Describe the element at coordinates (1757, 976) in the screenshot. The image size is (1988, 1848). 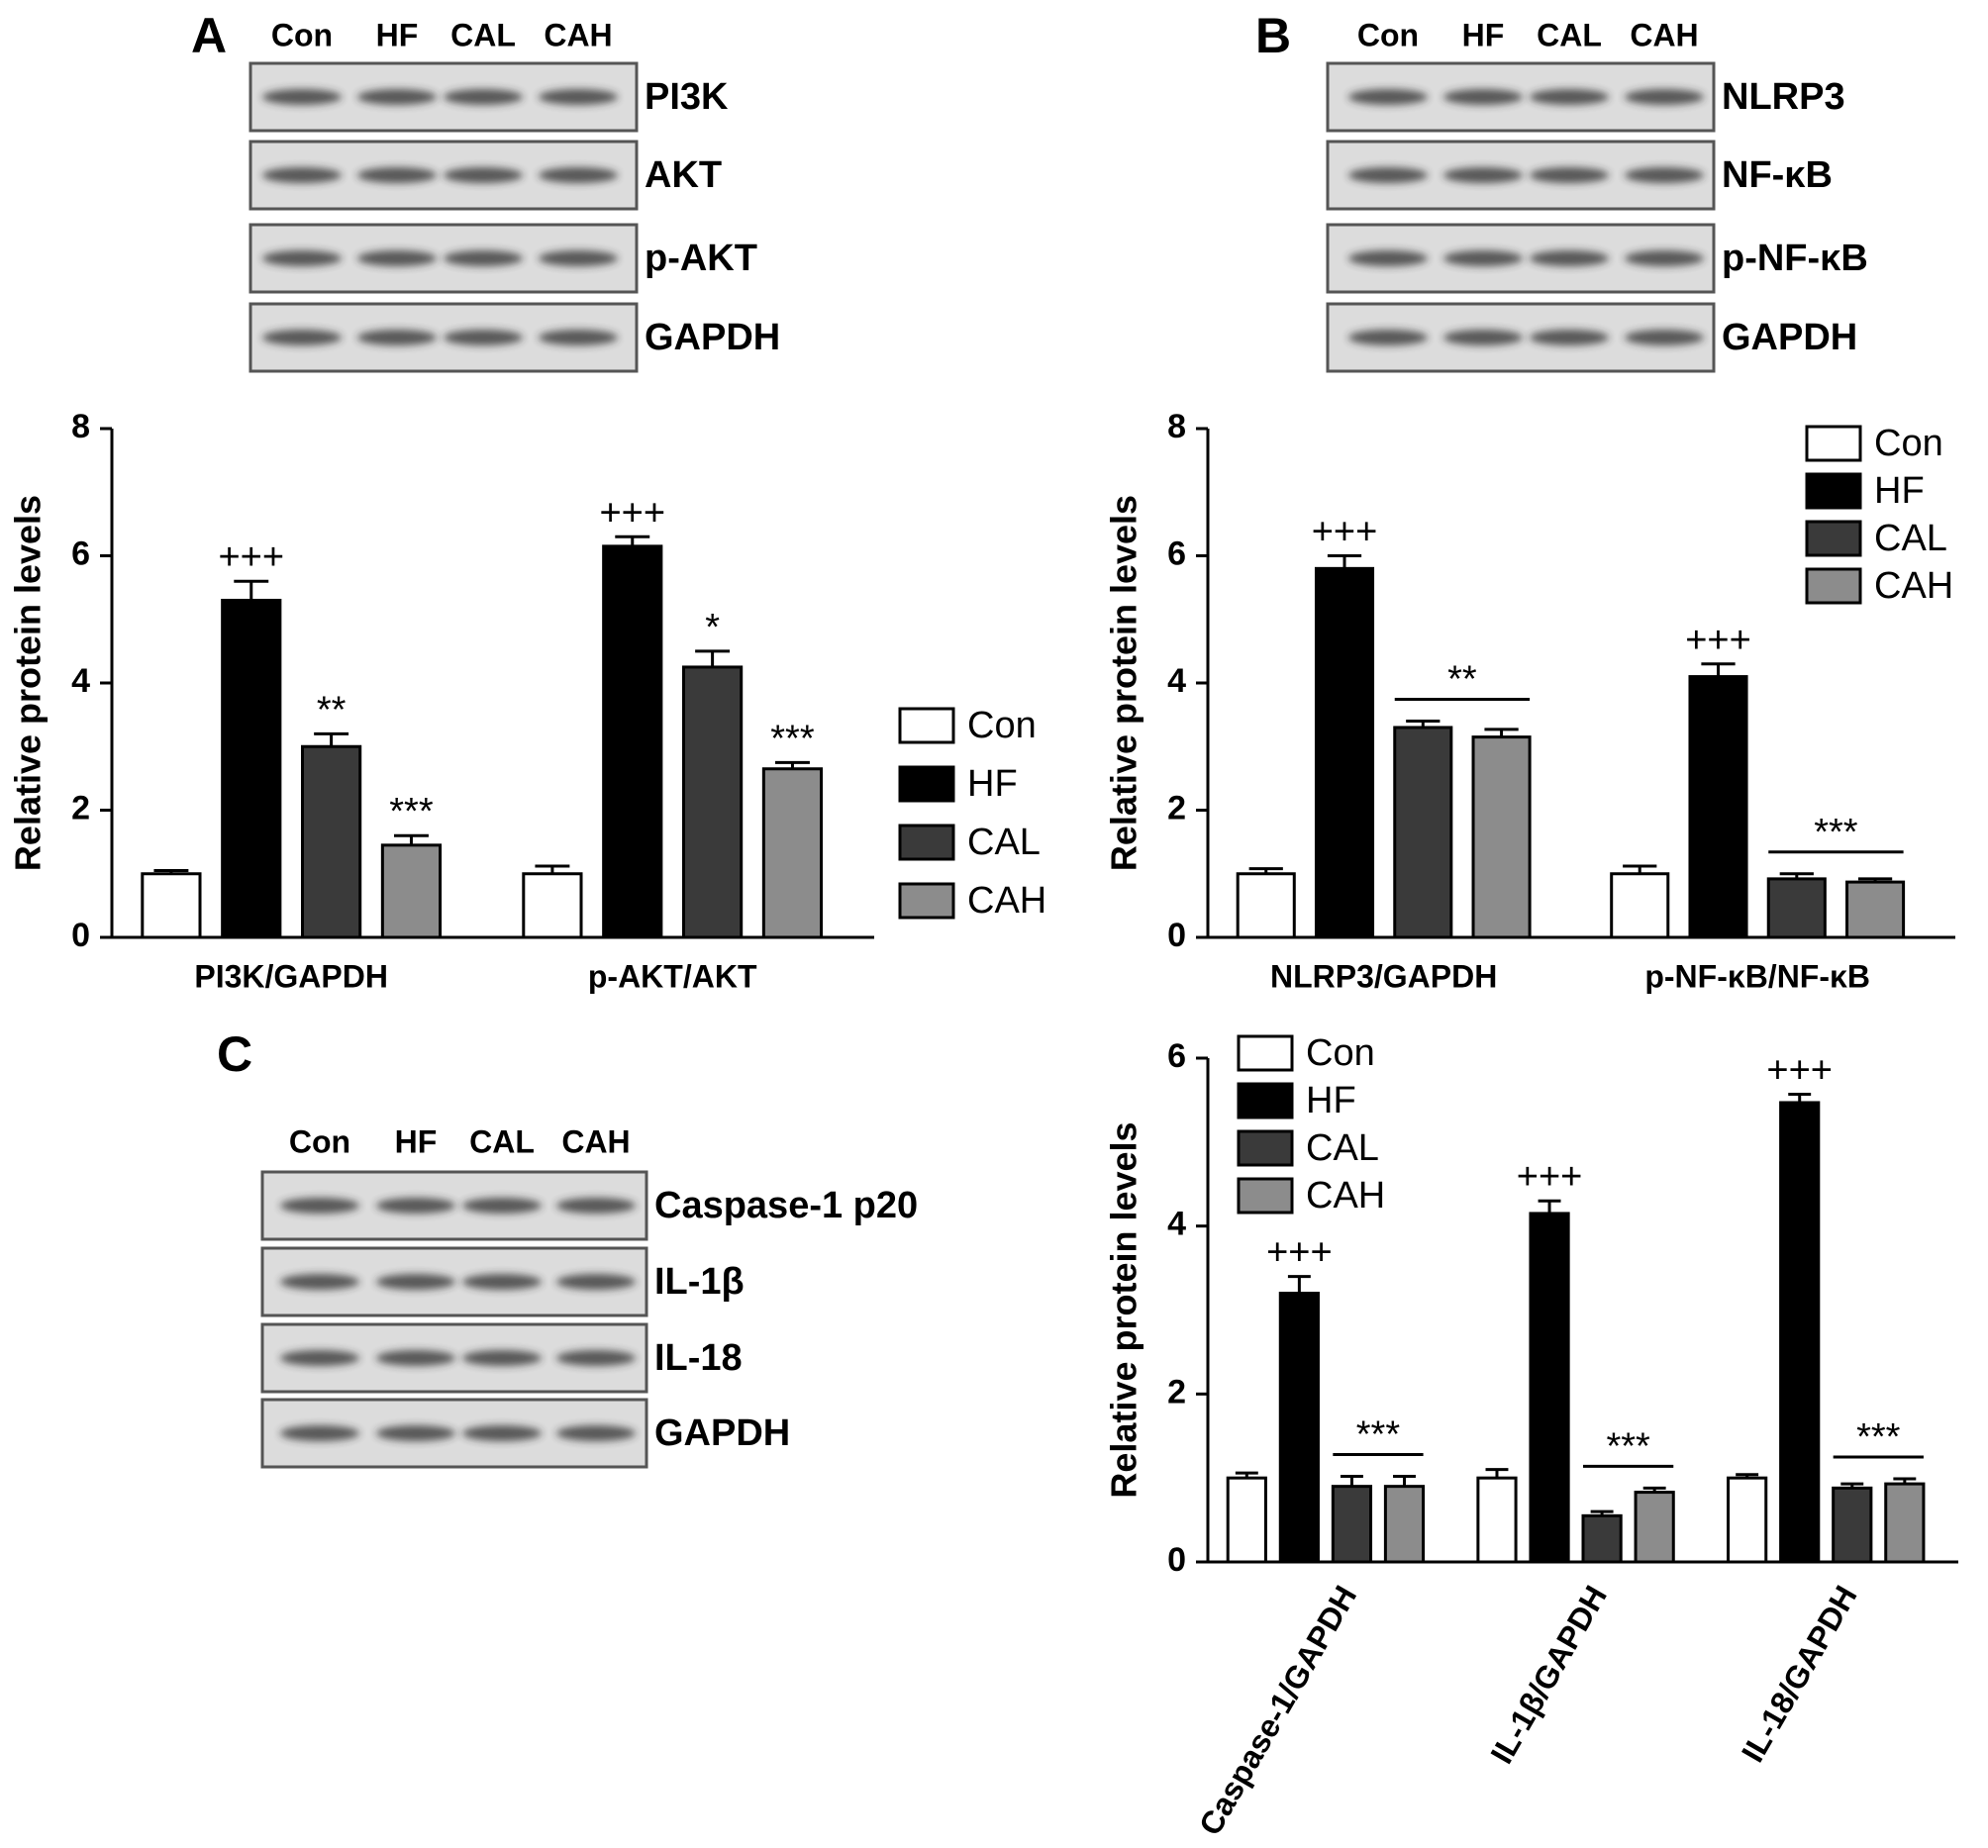
I see `x-tick-label: p-NF-κB/NF-κB` at that location.